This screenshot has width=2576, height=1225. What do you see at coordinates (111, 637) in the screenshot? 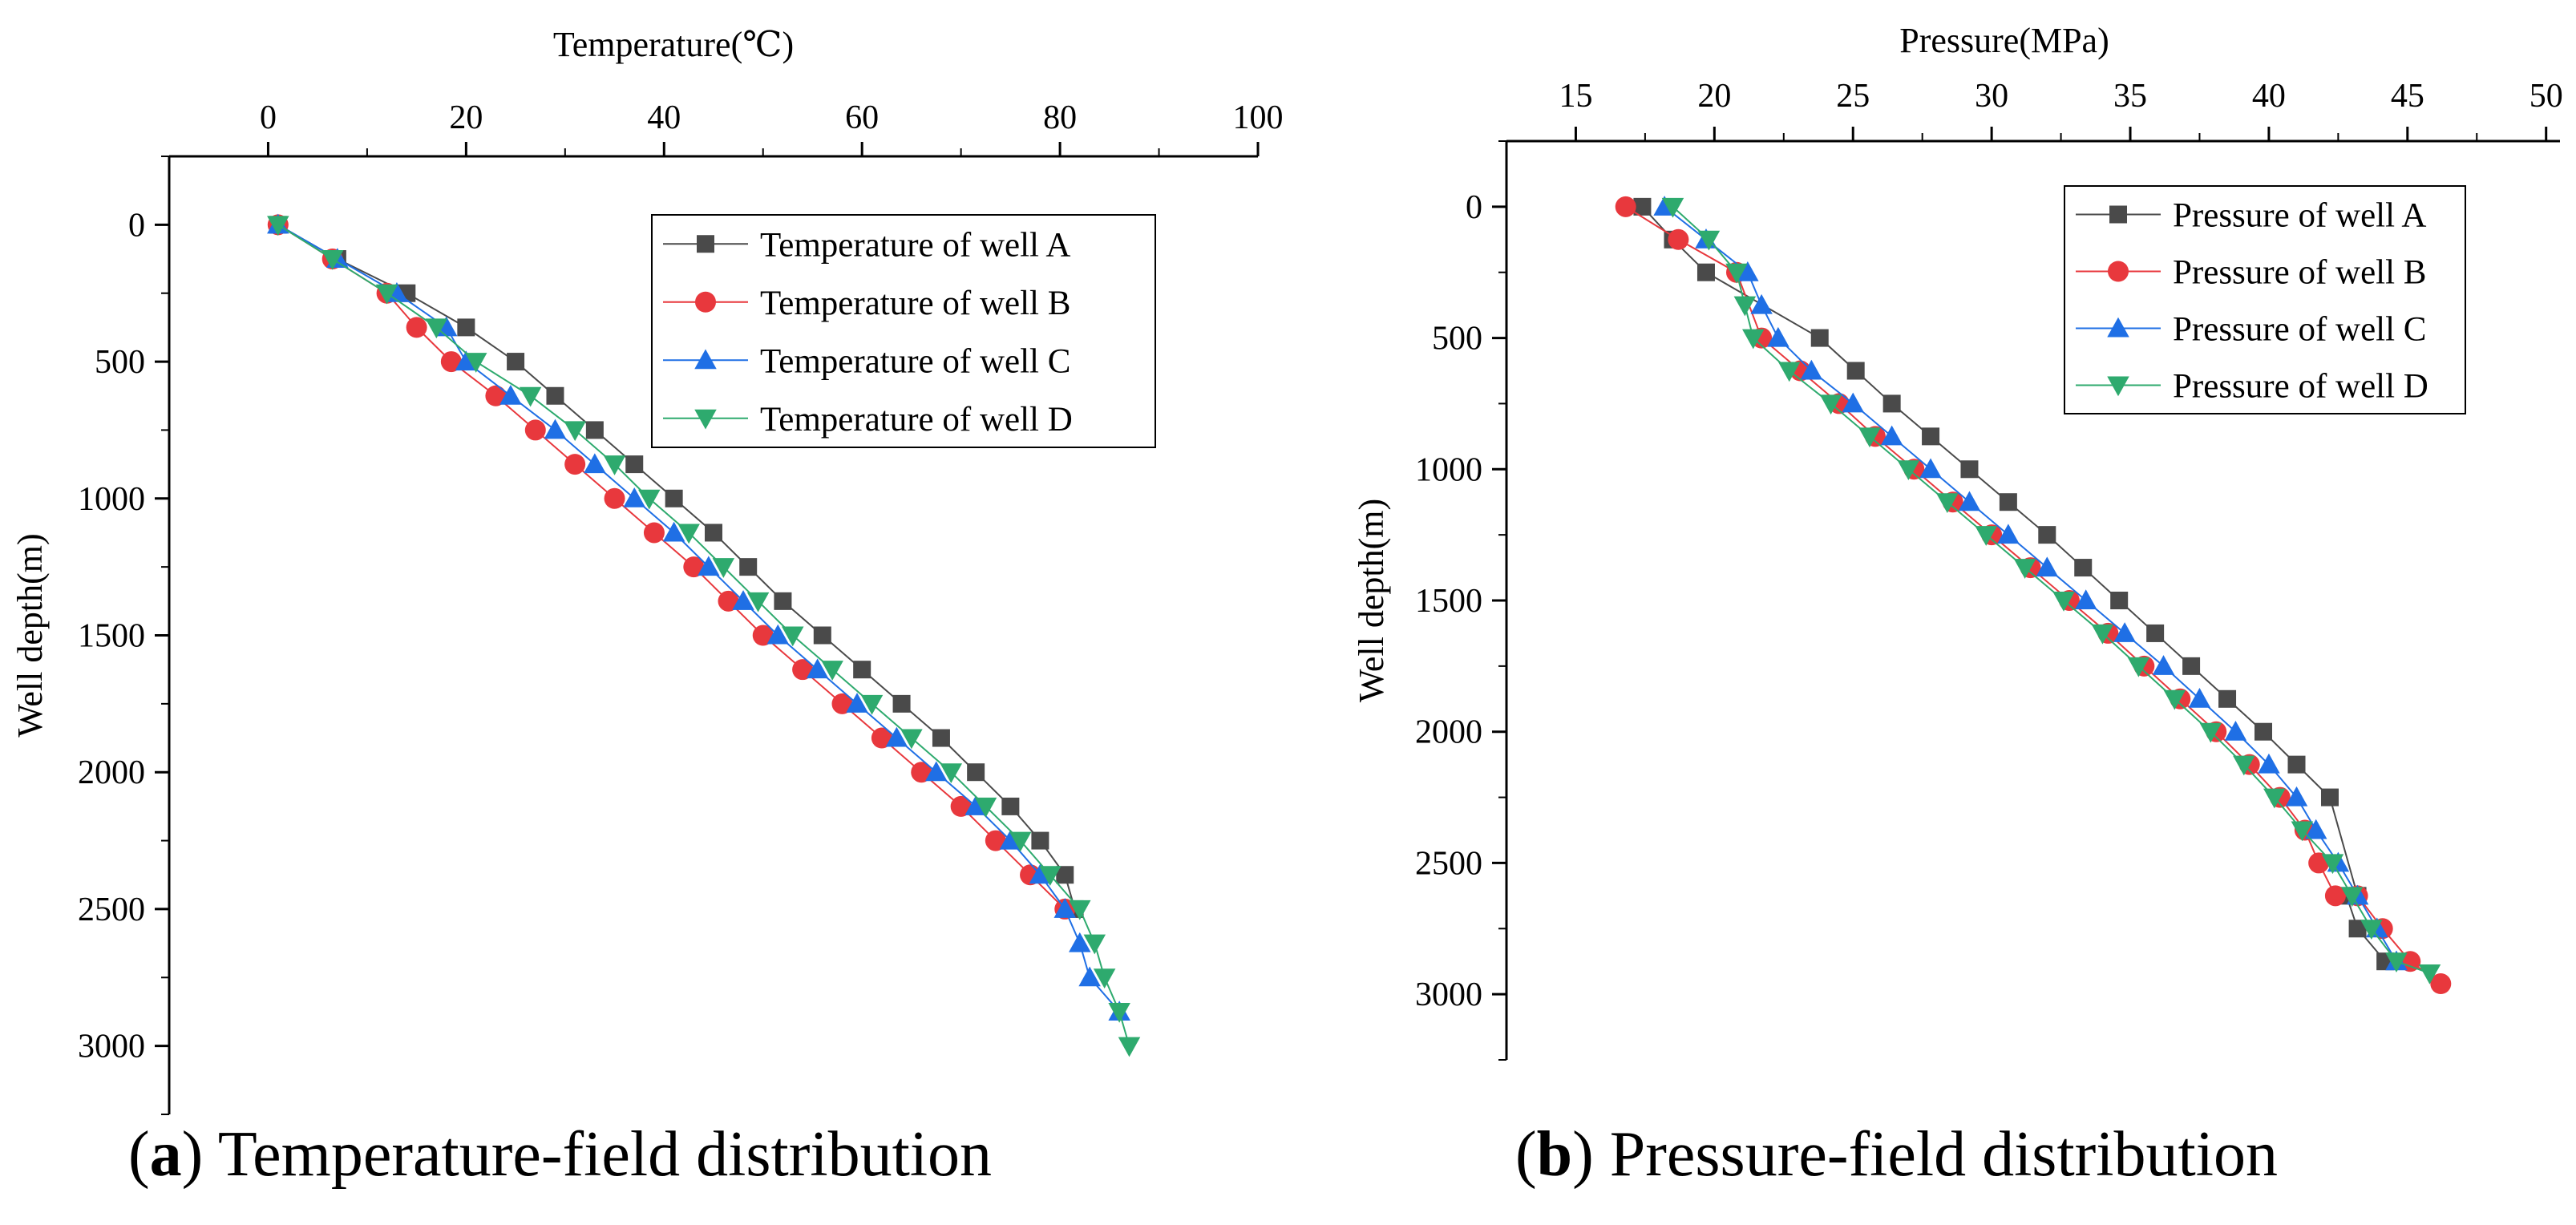
I see `y-tick-label: 1500` at bounding box center [111, 637].